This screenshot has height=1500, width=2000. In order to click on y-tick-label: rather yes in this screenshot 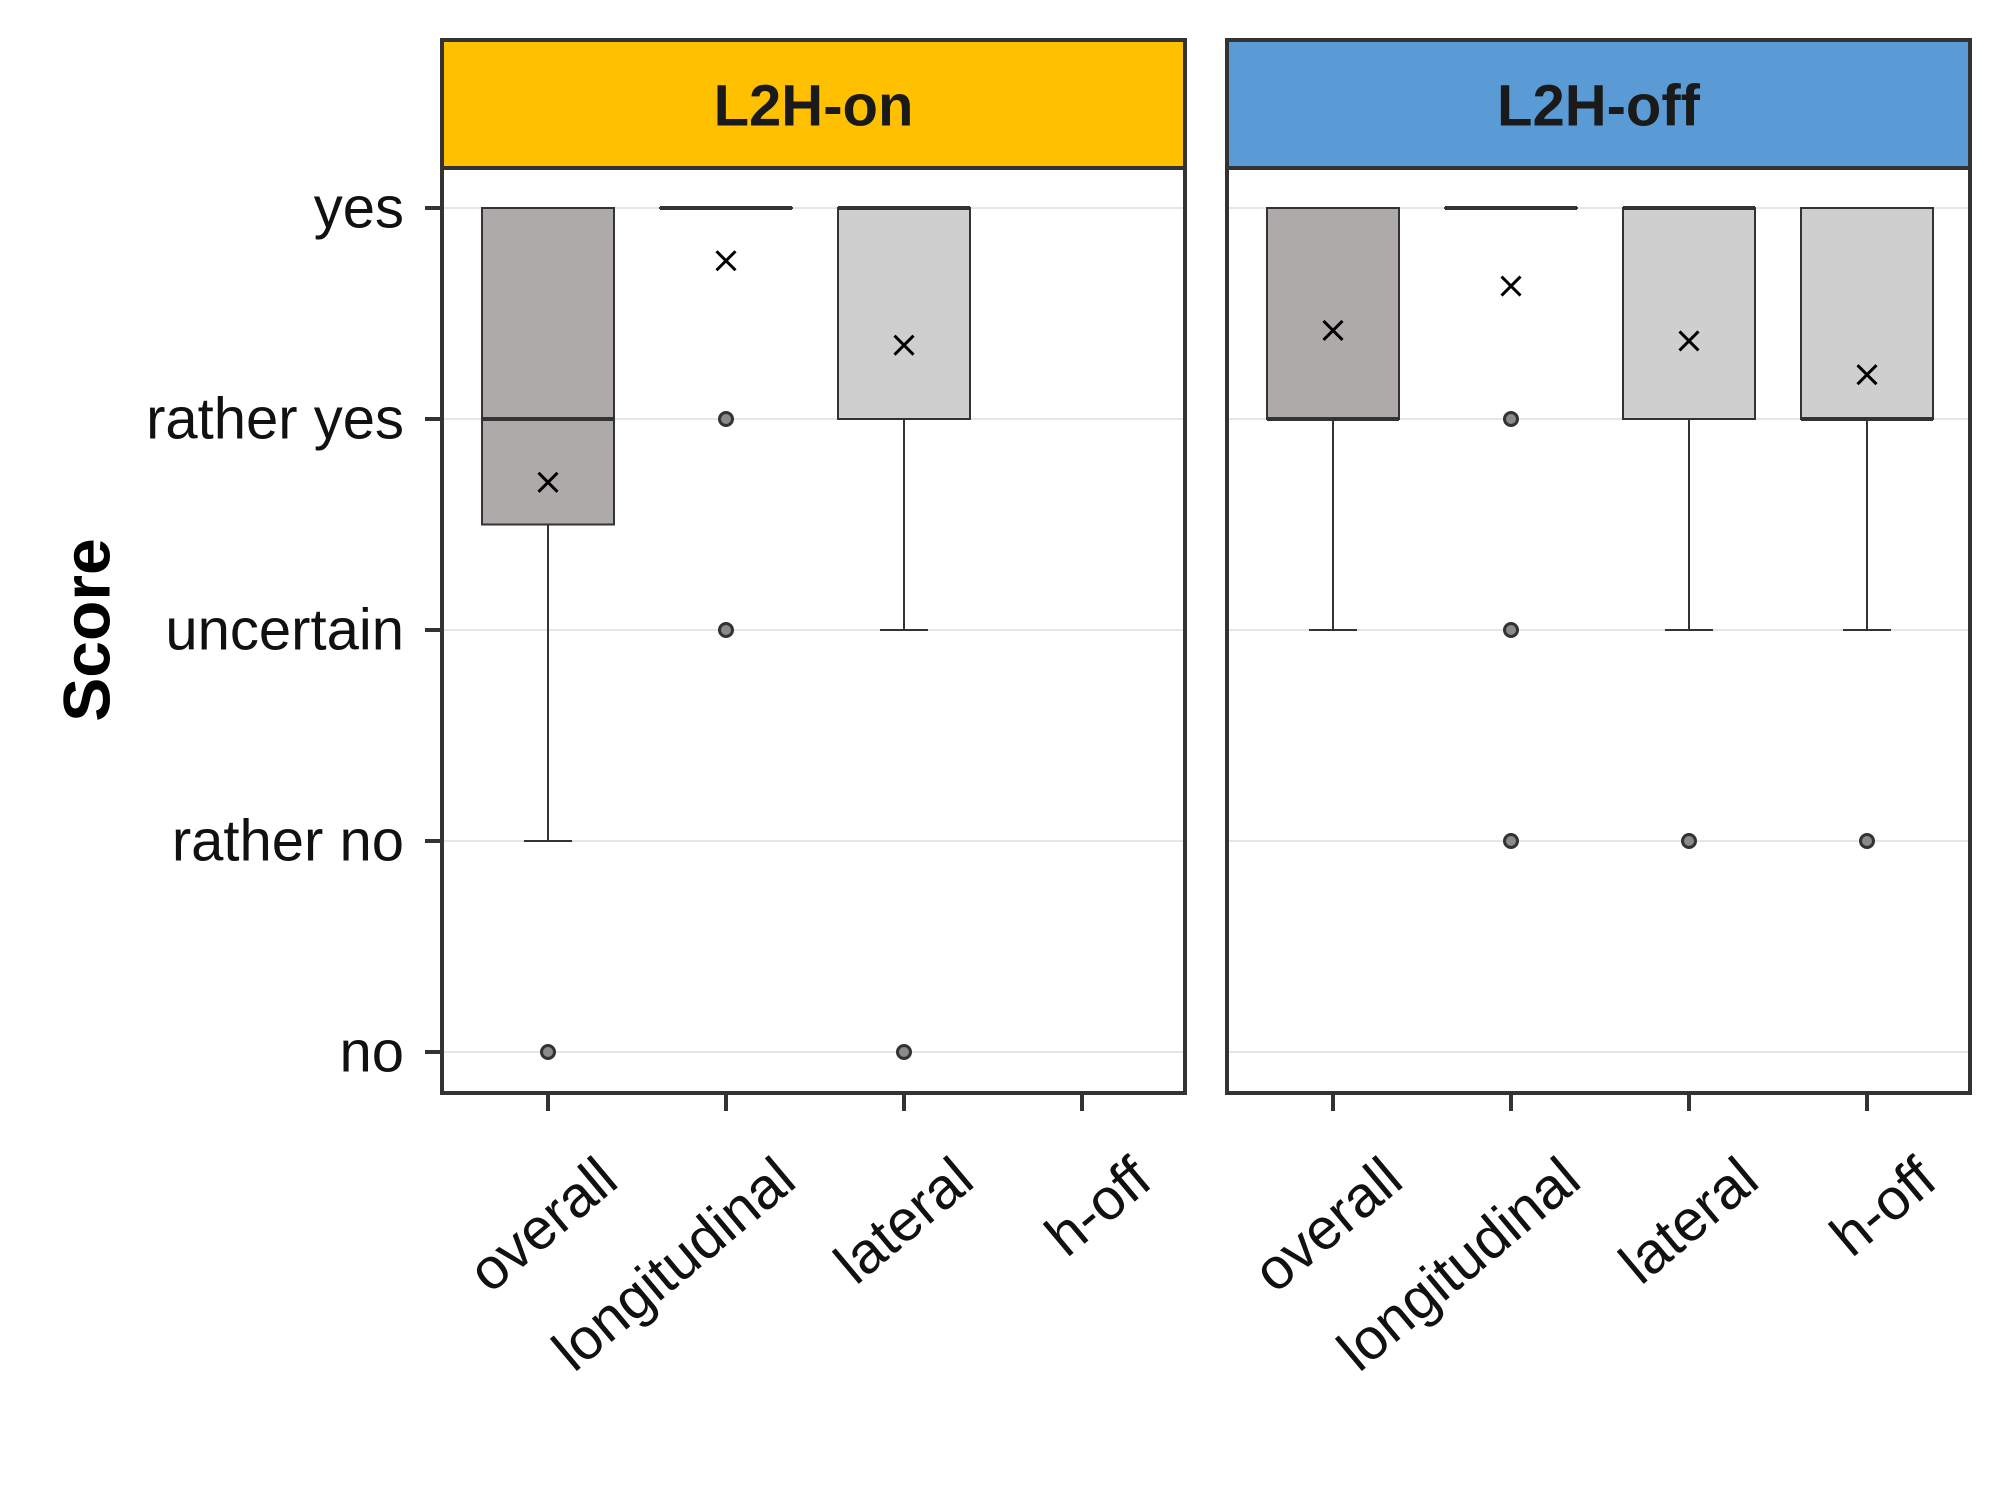, I will do `click(275, 419)`.